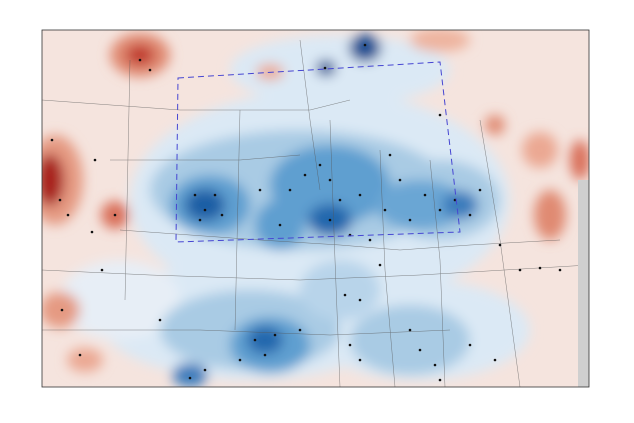 Image resolution: width=634 pixels, height=423 pixels. What do you see at coordinates (583, 283) in the screenshot?
I see `ocean` at bounding box center [583, 283].